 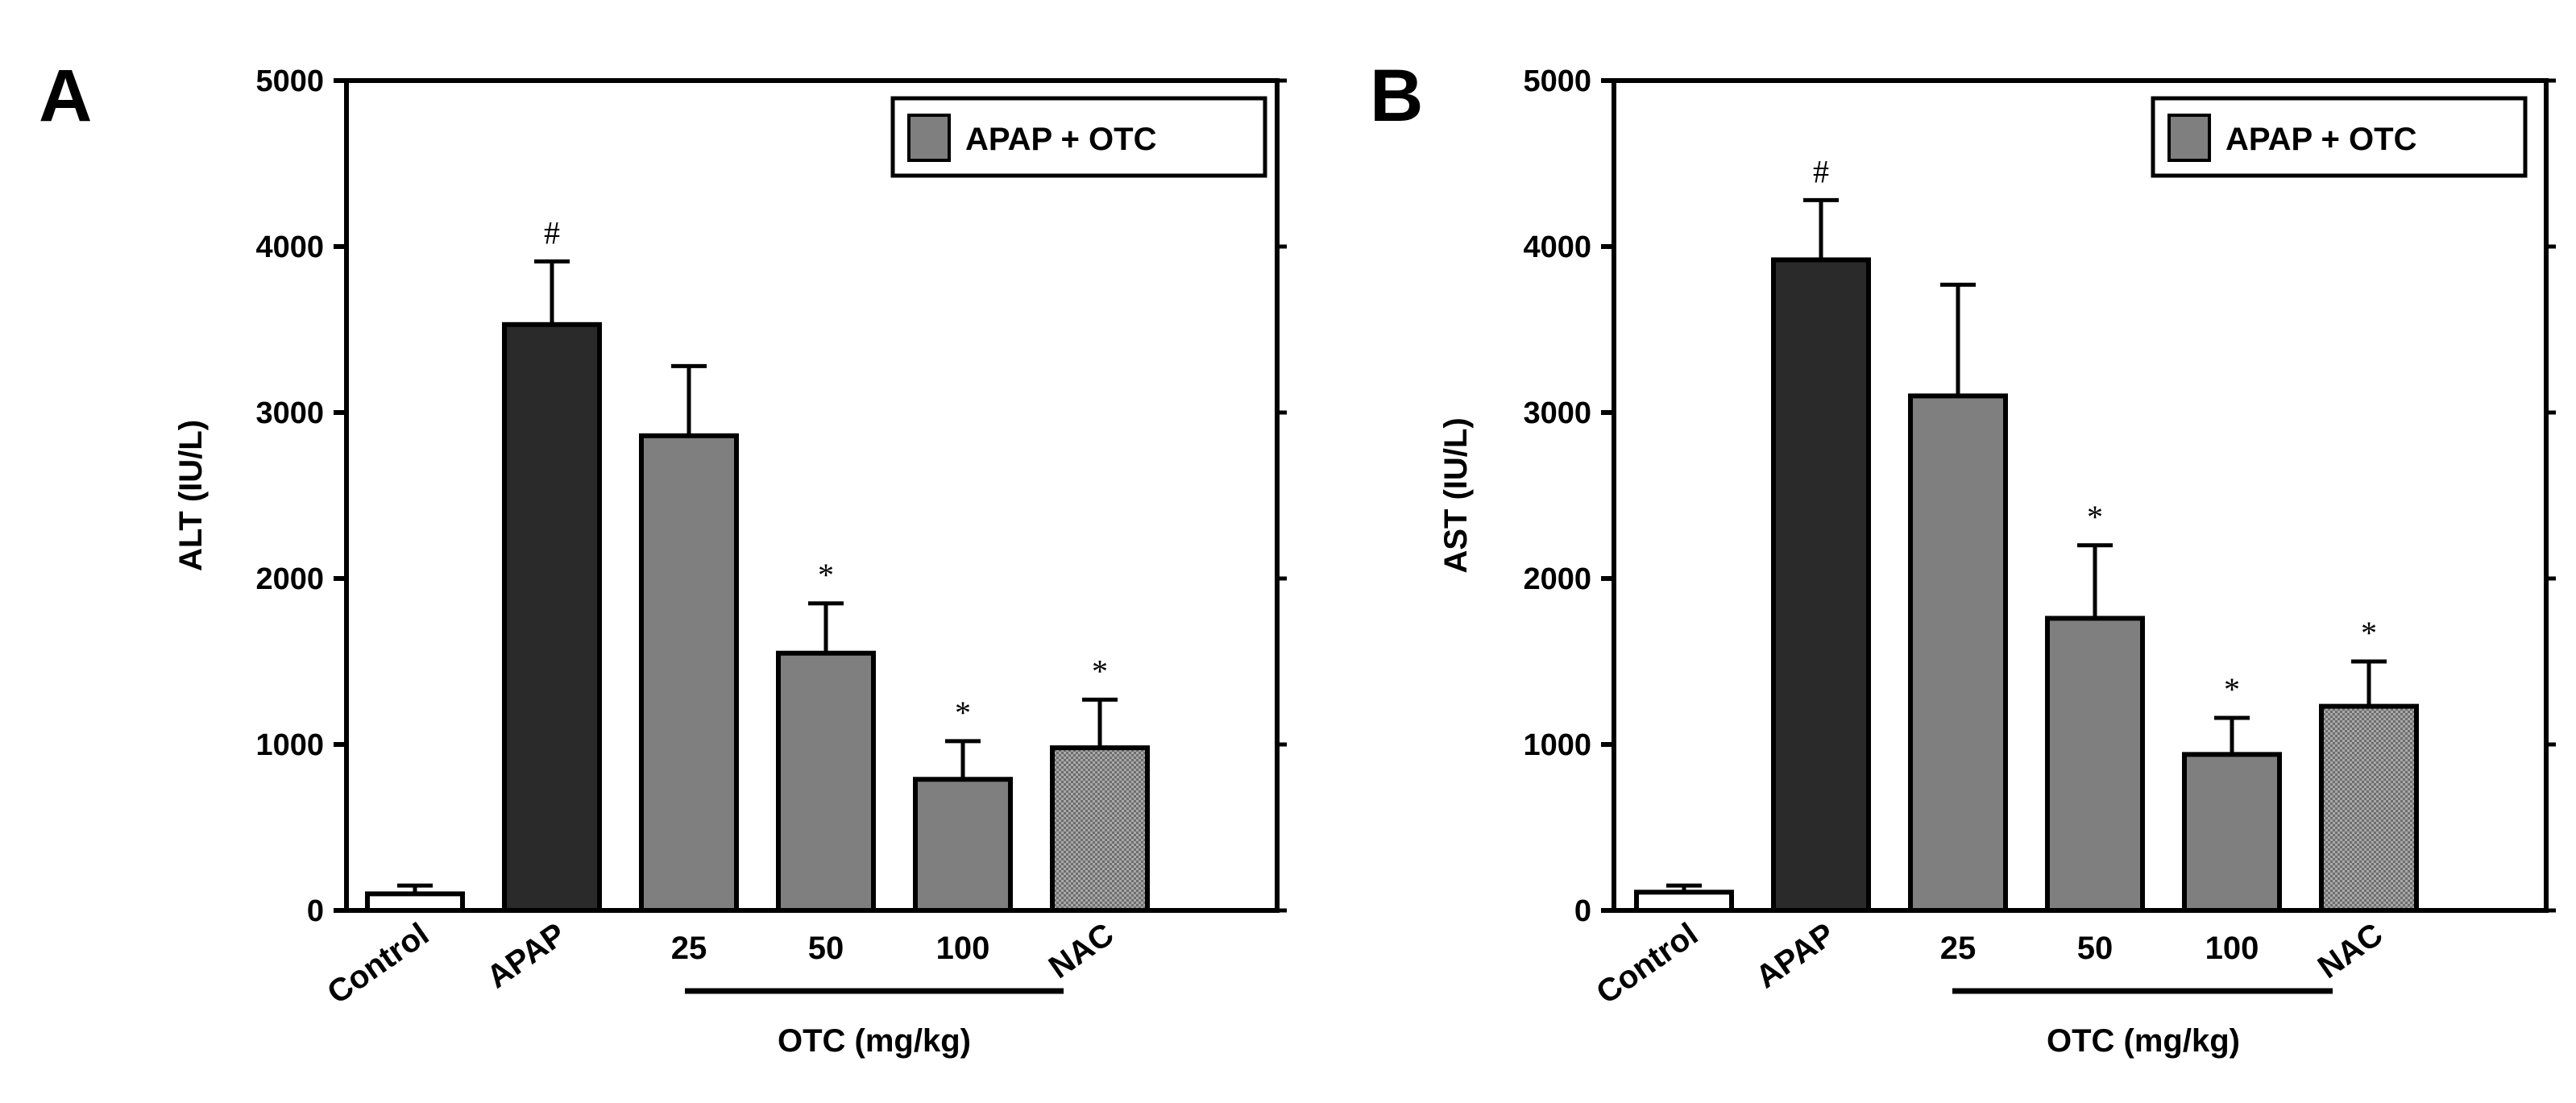 I want to click on panel-letter: A, so click(x=65, y=96).